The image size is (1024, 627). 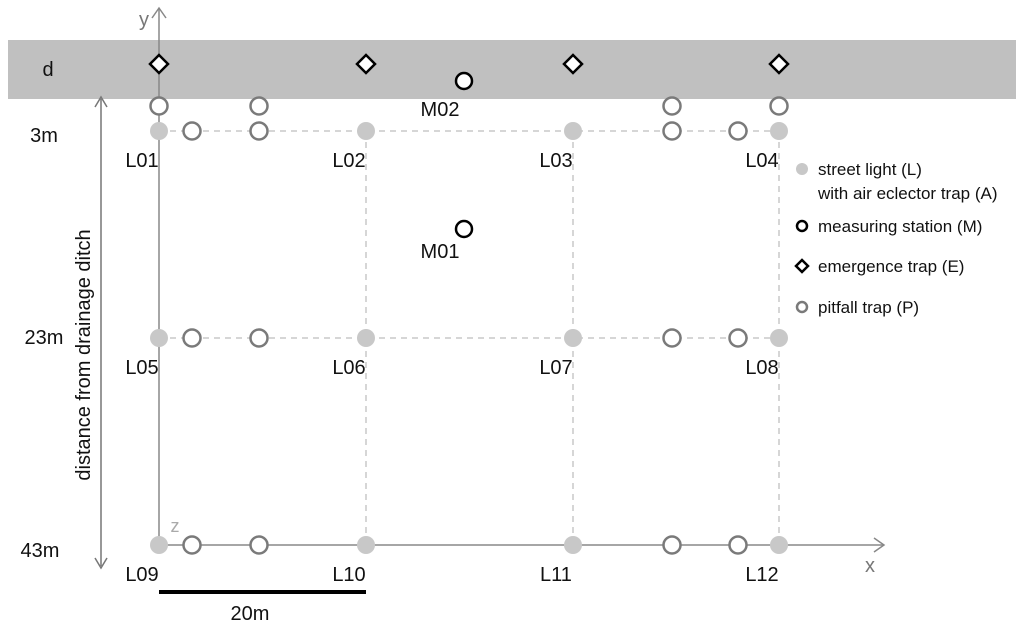 I want to click on measuring-station-m01, so click(x=464, y=229).